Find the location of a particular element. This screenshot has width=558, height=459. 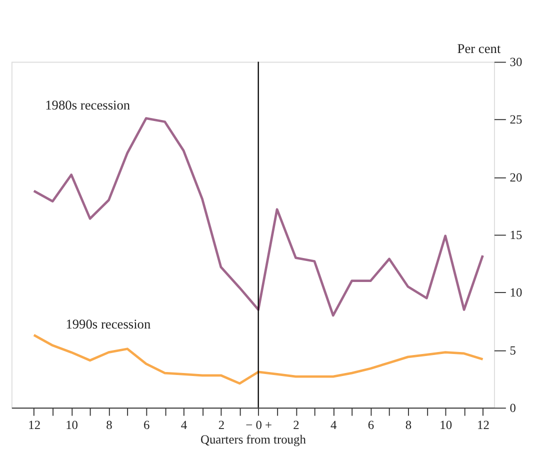

y-tick-label: 10 is located at coordinates (516, 293).